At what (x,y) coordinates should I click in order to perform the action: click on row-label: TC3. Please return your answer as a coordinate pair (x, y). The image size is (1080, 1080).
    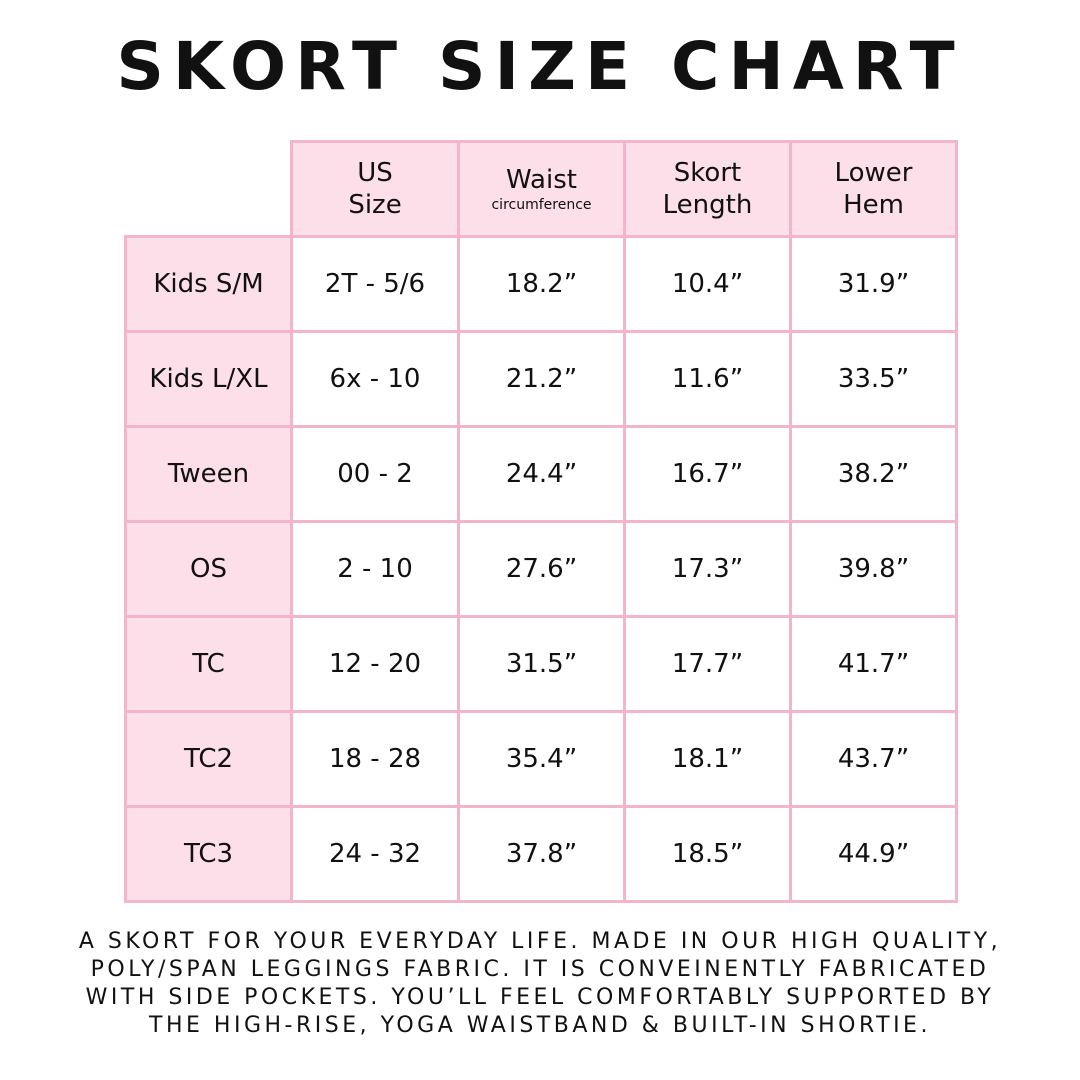
    Looking at the image, I should click on (208, 854).